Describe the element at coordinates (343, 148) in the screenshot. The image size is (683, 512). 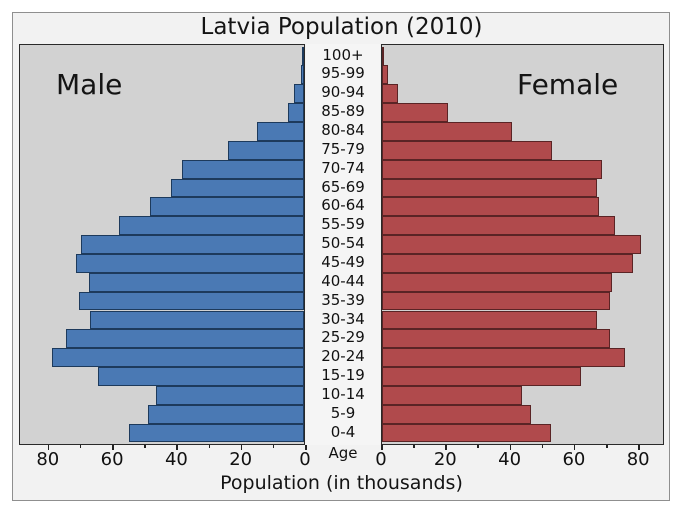
I see `age-group-label-75-79: 75-79` at that location.